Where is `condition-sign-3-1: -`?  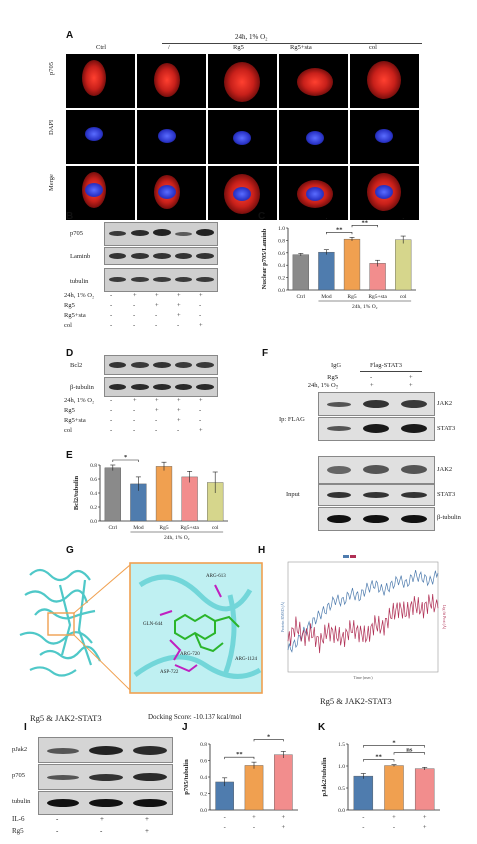 condition-sign-3-1: - is located at coordinates (134, 325).